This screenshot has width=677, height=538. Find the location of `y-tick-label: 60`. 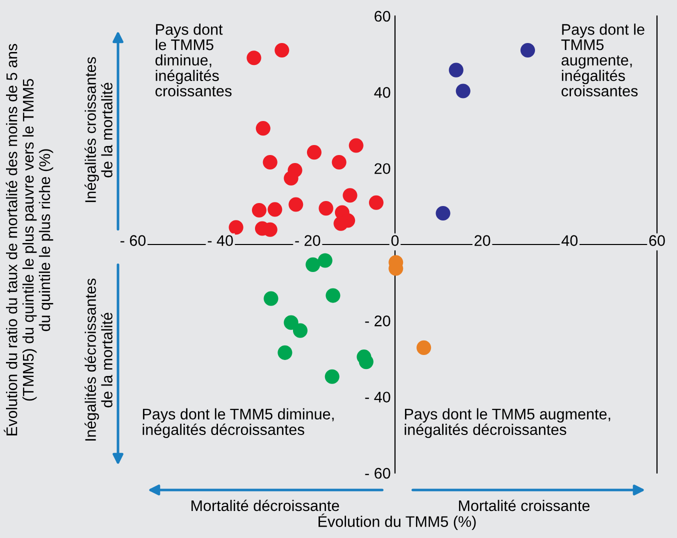

y-tick-label: 60 is located at coordinates (382, 16).